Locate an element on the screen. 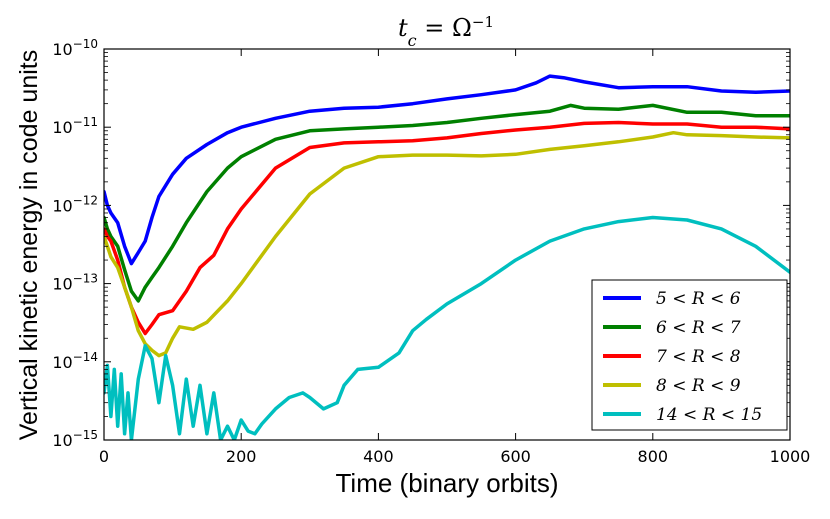  y-tick-label: 10−14 is located at coordinates (75, 361).